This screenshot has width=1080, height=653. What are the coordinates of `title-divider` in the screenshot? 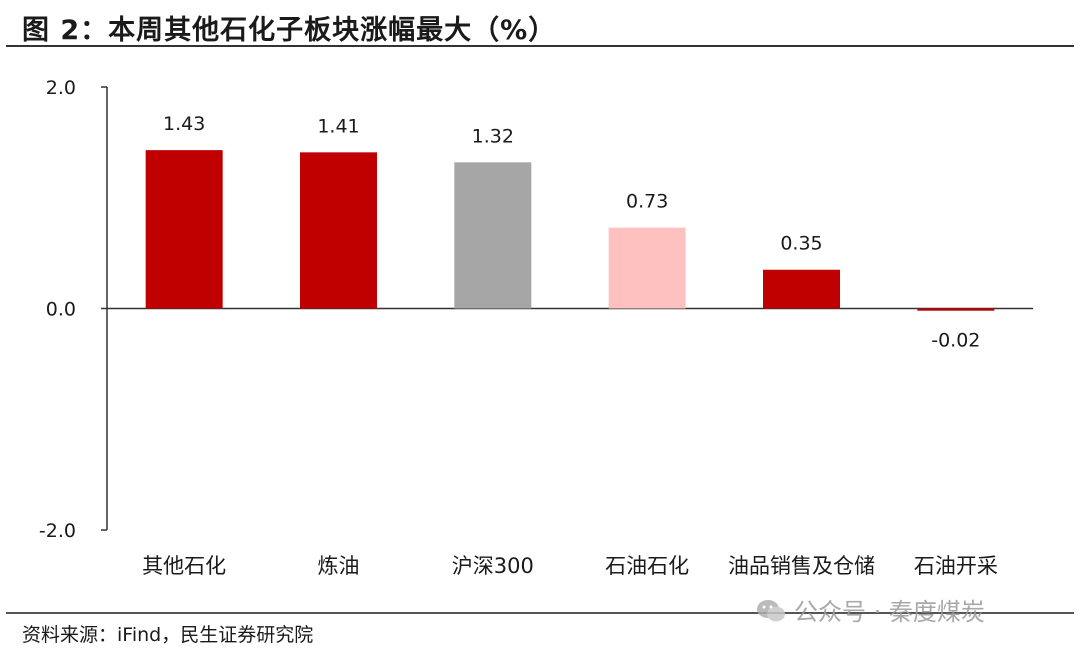 It's located at (540, 46).